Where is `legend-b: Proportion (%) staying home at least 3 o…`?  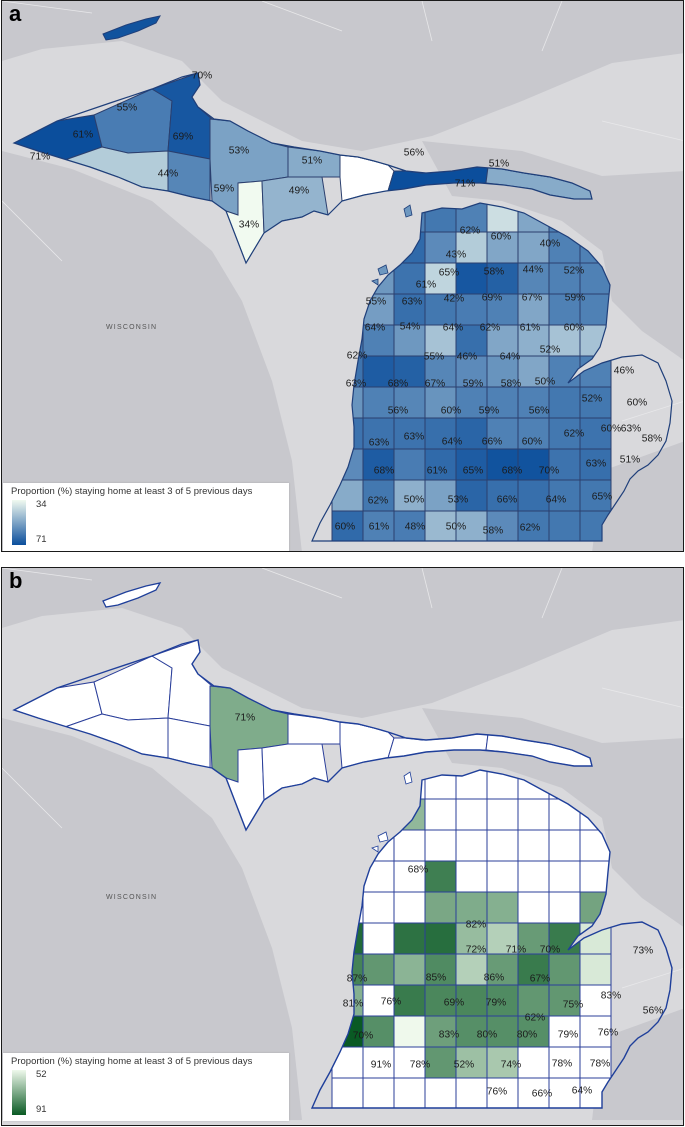 legend-b: Proportion (%) staying home at least 3 o… is located at coordinates (146, 1087).